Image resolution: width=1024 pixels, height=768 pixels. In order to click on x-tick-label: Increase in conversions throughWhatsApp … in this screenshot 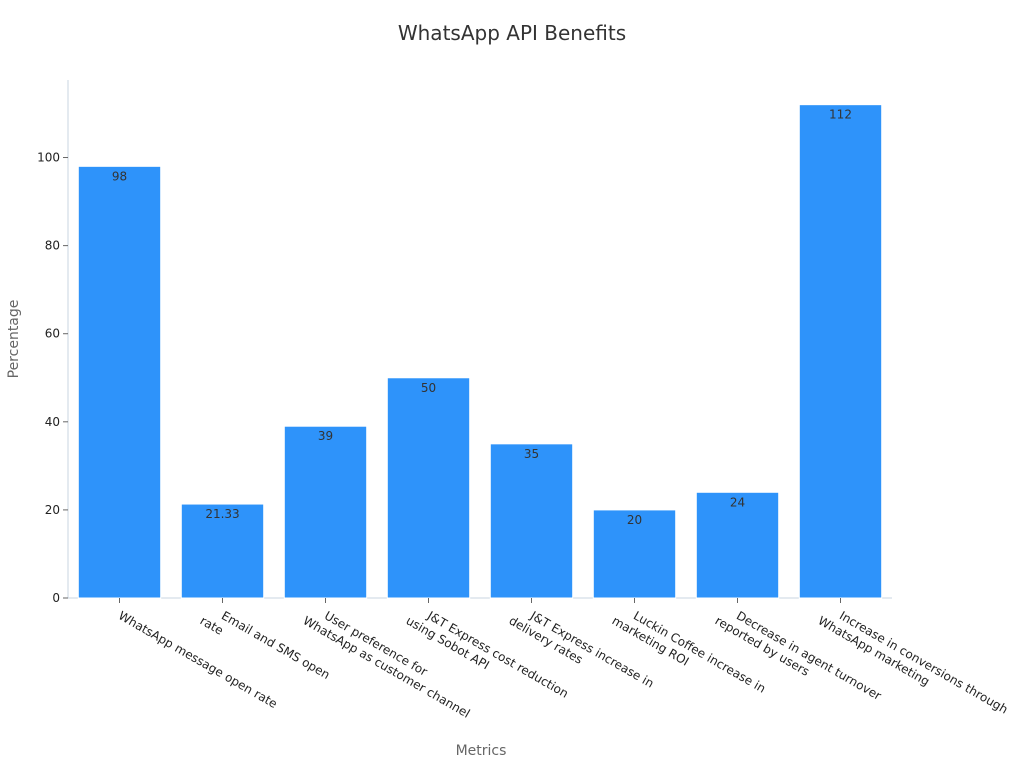, I will do `click(913, 664)`.